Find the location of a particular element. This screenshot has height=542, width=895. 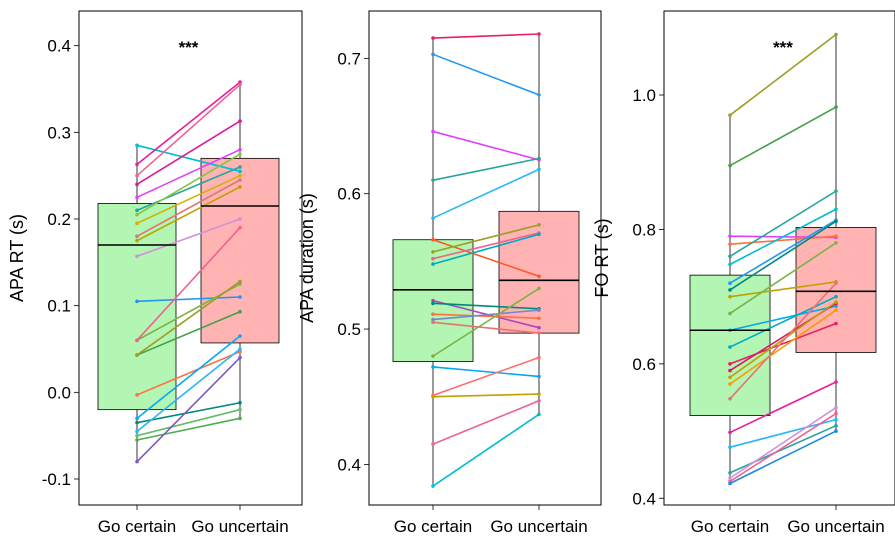

significance-marker: *** is located at coordinates (783, 47).